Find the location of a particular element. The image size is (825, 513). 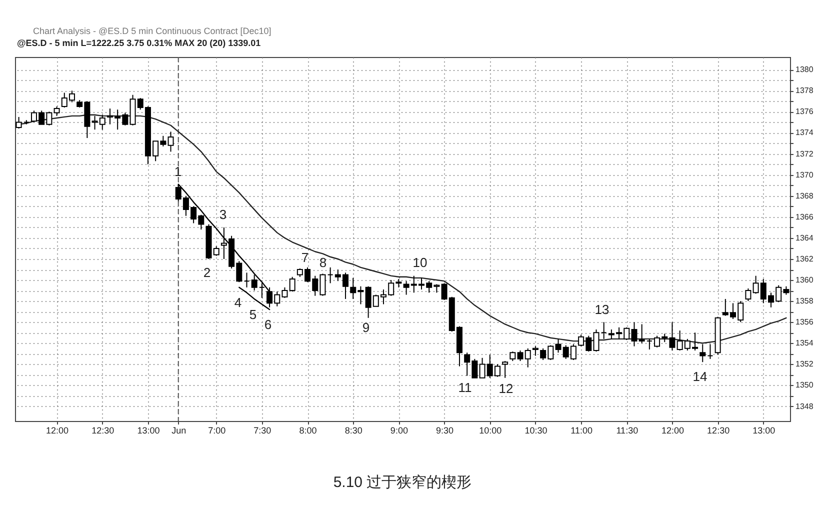

y-tick-label: 1362 is located at coordinates (805, 259).